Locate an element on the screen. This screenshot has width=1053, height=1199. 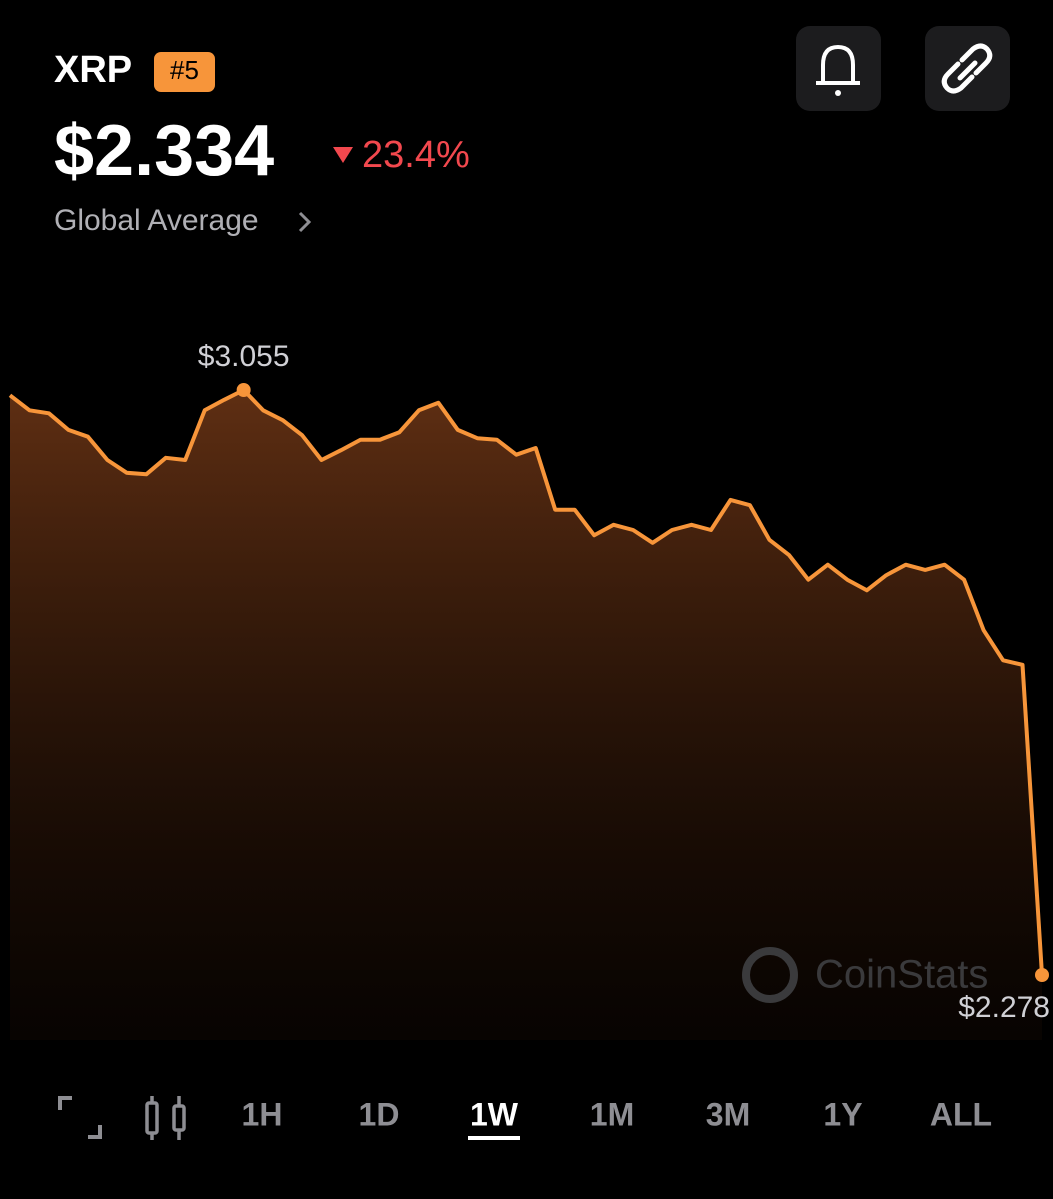
rank: #5 is located at coordinates (184, 70).